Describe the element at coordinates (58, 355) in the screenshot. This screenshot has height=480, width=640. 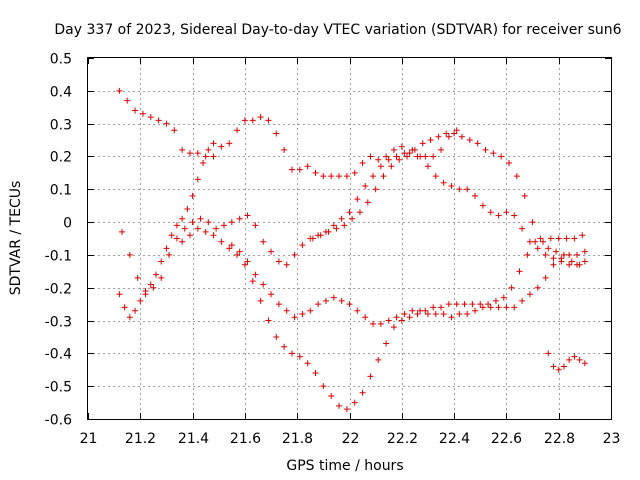
I see `y-tick-label: -0.4` at that location.